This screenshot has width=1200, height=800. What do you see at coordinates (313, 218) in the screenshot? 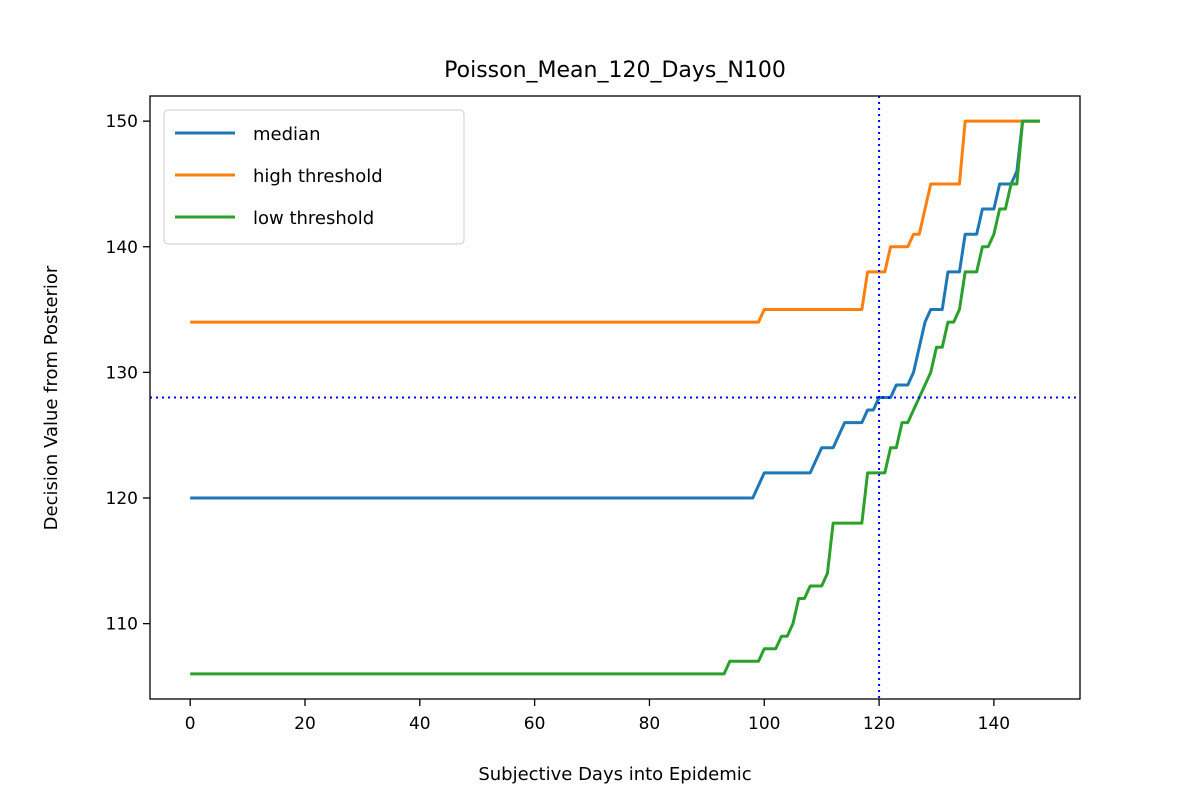
I see `legend-label-low-threshold: low threshold` at bounding box center [313, 218].